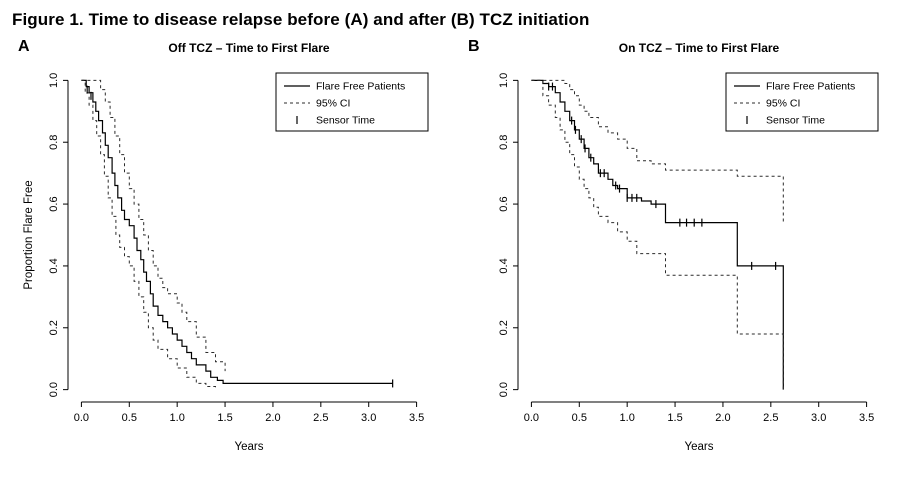 The width and height of the screenshot is (912, 495). What do you see at coordinates (29, 234) in the screenshot?
I see `y-axis-label: Proportion Flare Free` at bounding box center [29, 234].